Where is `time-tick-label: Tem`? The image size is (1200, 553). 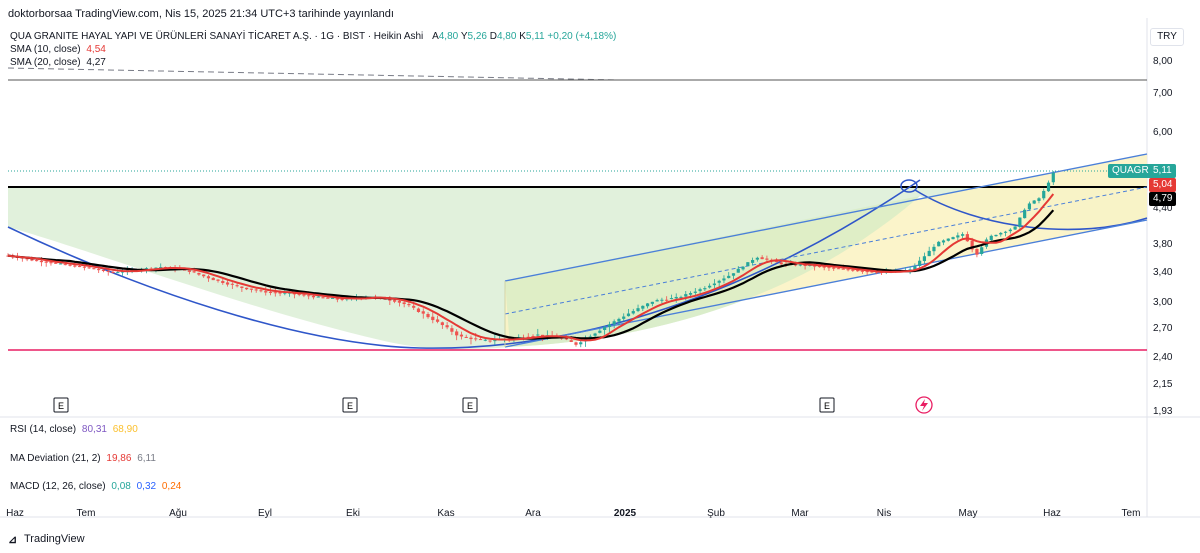
time-tick-label: Tem is located at coordinates (86, 513).